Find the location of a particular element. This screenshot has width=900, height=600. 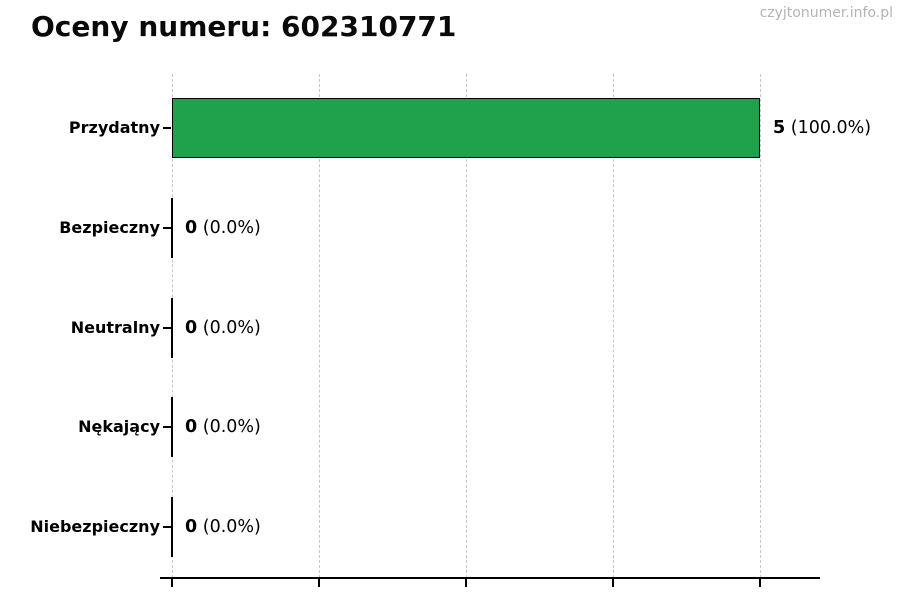

value-count: 5 is located at coordinates (779, 128).